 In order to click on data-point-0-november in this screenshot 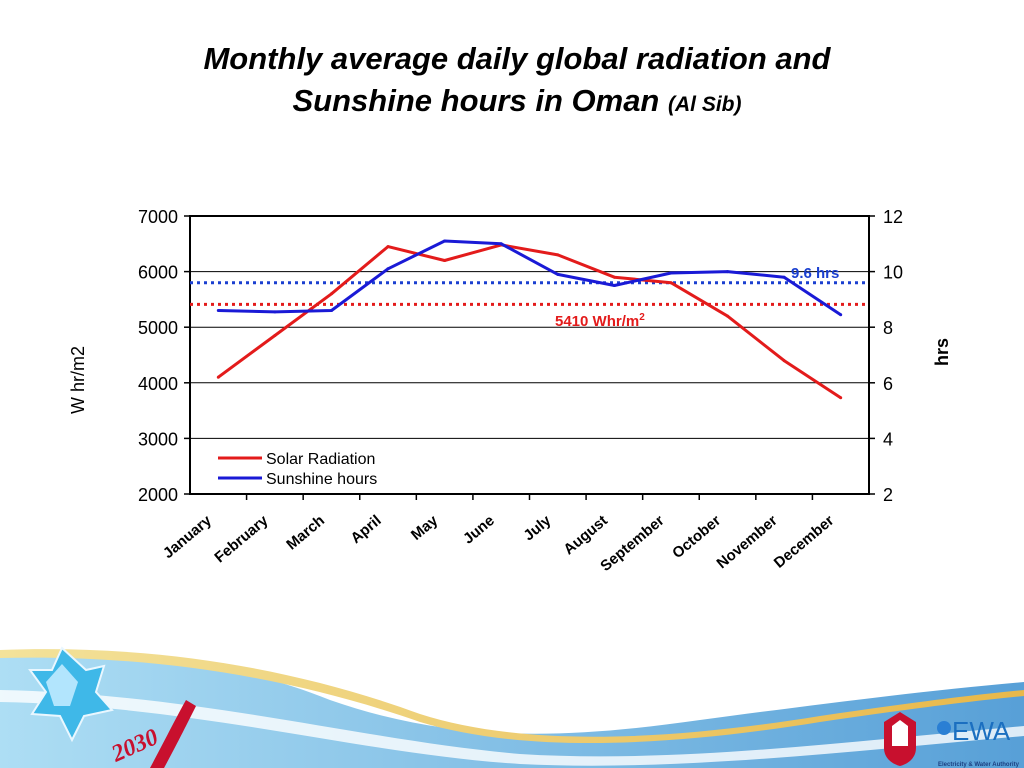, I will do `click(784, 361)`.